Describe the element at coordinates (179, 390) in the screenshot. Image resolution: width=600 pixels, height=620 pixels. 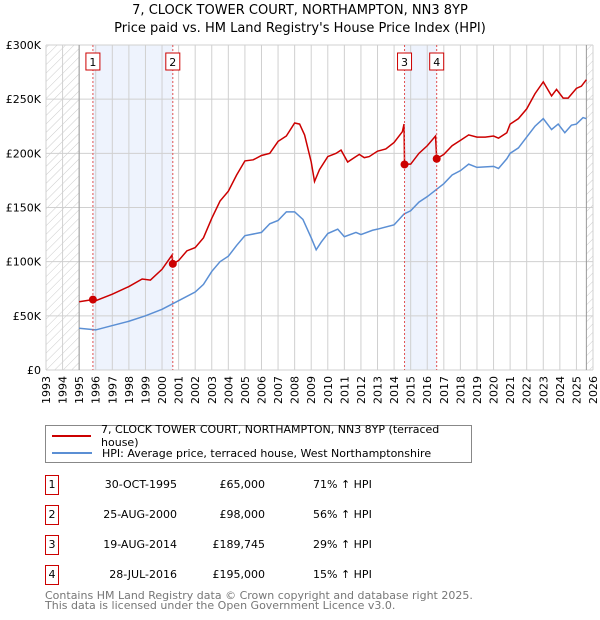
I see `x-tick-label: 2001` at that location.